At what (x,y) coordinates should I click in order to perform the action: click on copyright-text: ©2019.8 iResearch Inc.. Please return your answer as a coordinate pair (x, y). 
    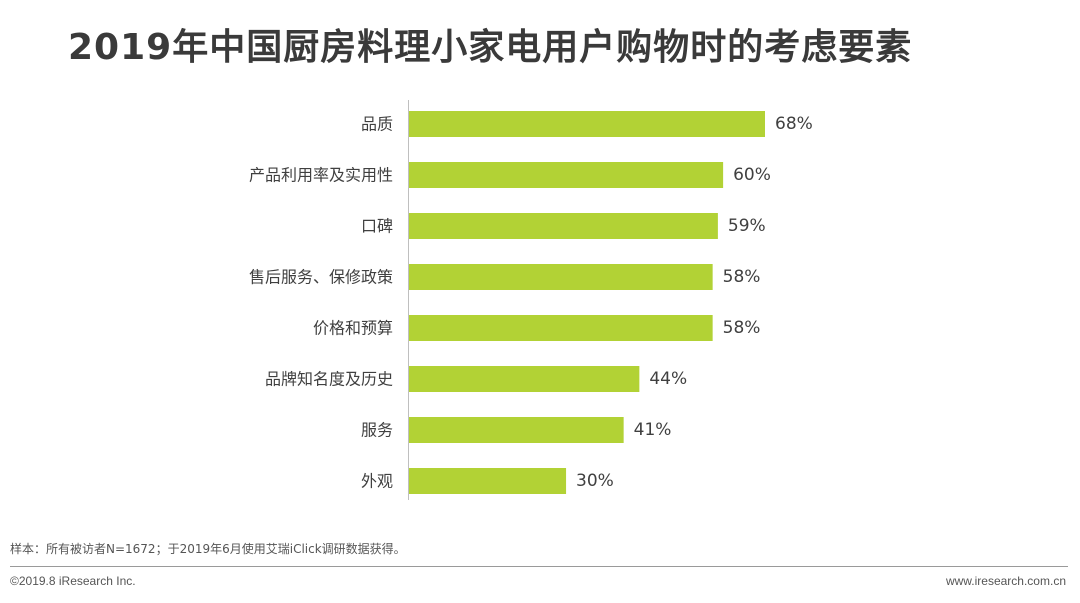
    Looking at the image, I should click on (73, 581).